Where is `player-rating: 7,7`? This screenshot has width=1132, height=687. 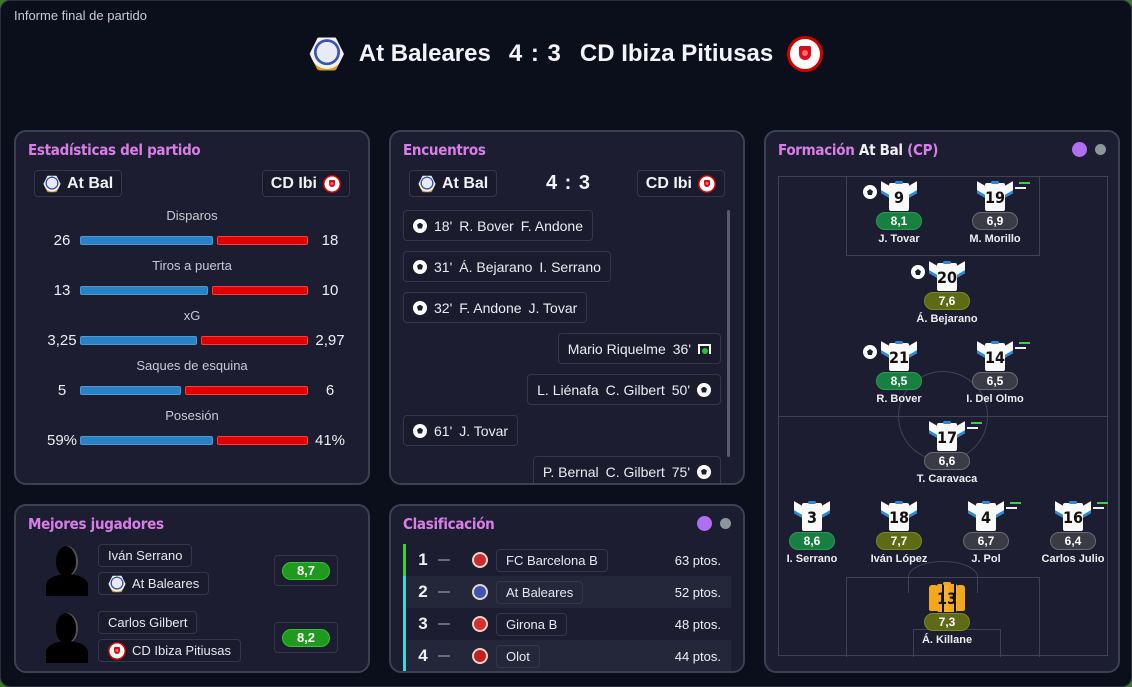 player-rating: 7,7 is located at coordinates (899, 541).